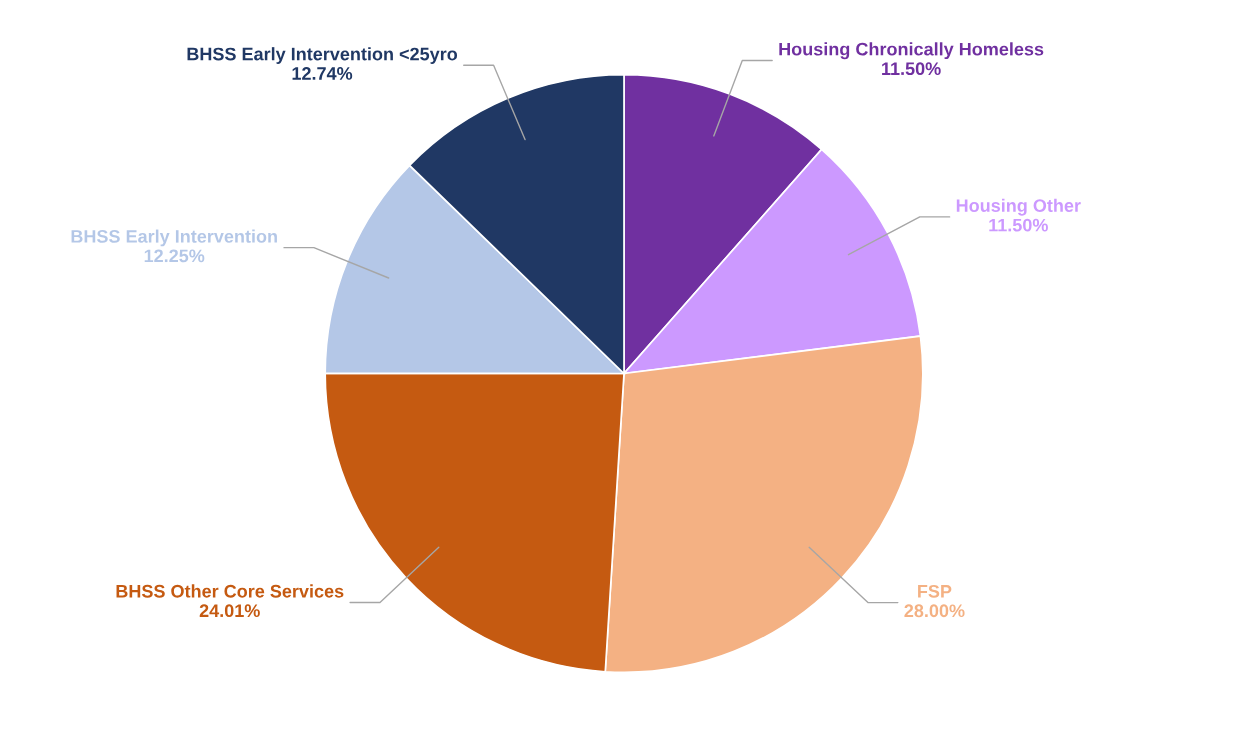 The width and height of the screenshot is (1248, 747). Describe the element at coordinates (174, 238) in the screenshot. I see `slice-label: BHSS Early Intervention` at that location.